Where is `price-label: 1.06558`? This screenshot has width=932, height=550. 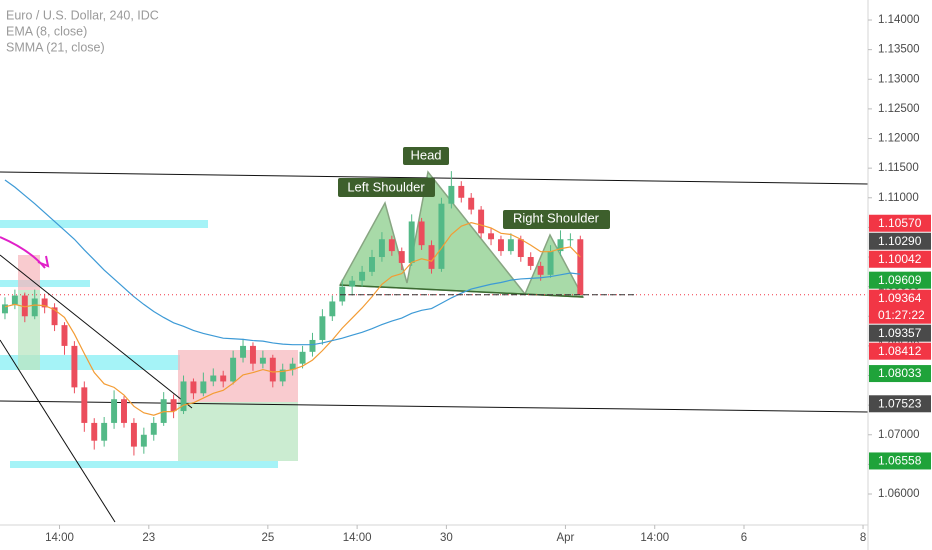
price-label: 1.06558 is located at coordinates (900, 461).